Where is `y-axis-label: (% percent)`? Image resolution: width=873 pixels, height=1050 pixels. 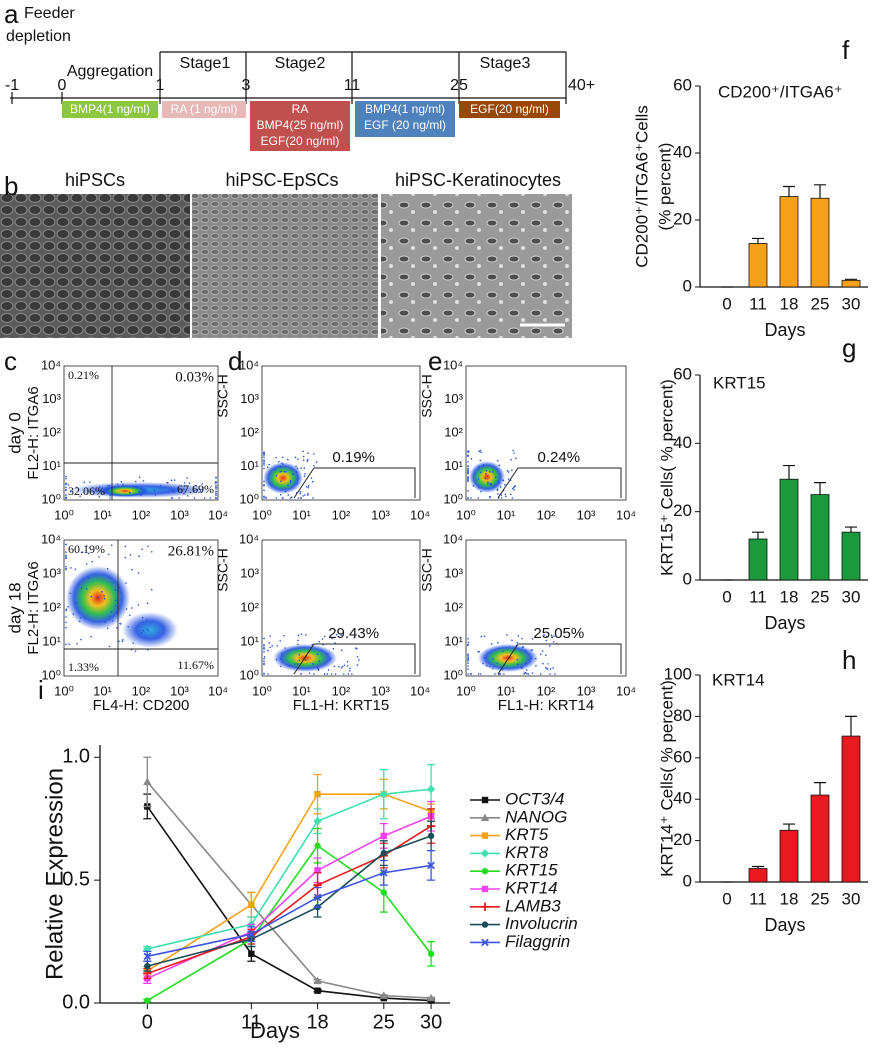
y-axis-label: (% percent) is located at coordinates (664, 187).